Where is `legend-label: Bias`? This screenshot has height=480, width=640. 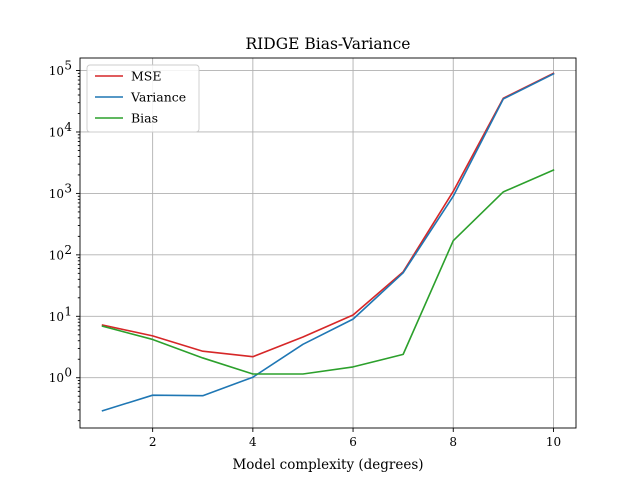 legend-label: Bias is located at coordinates (144, 118).